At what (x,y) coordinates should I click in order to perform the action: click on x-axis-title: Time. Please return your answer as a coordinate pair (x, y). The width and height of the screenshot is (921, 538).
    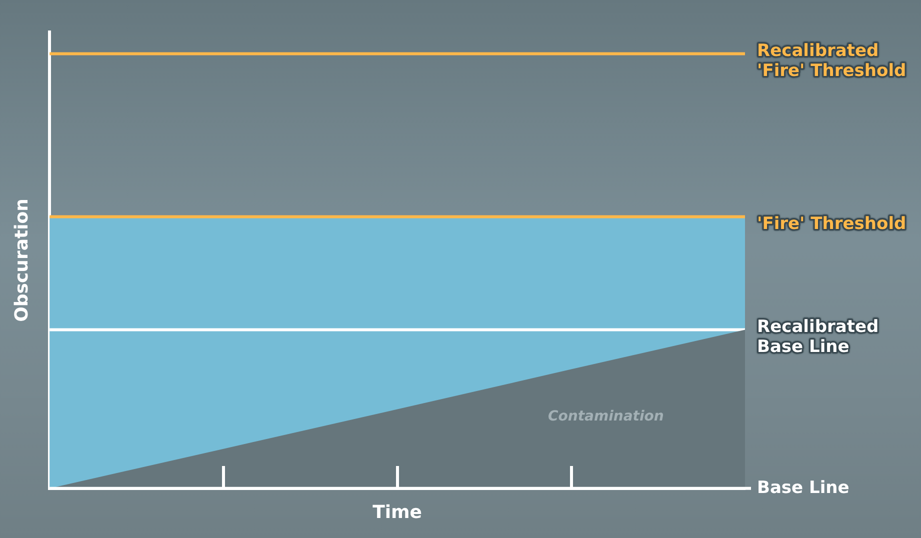
    Looking at the image, I should click on (397, 512).